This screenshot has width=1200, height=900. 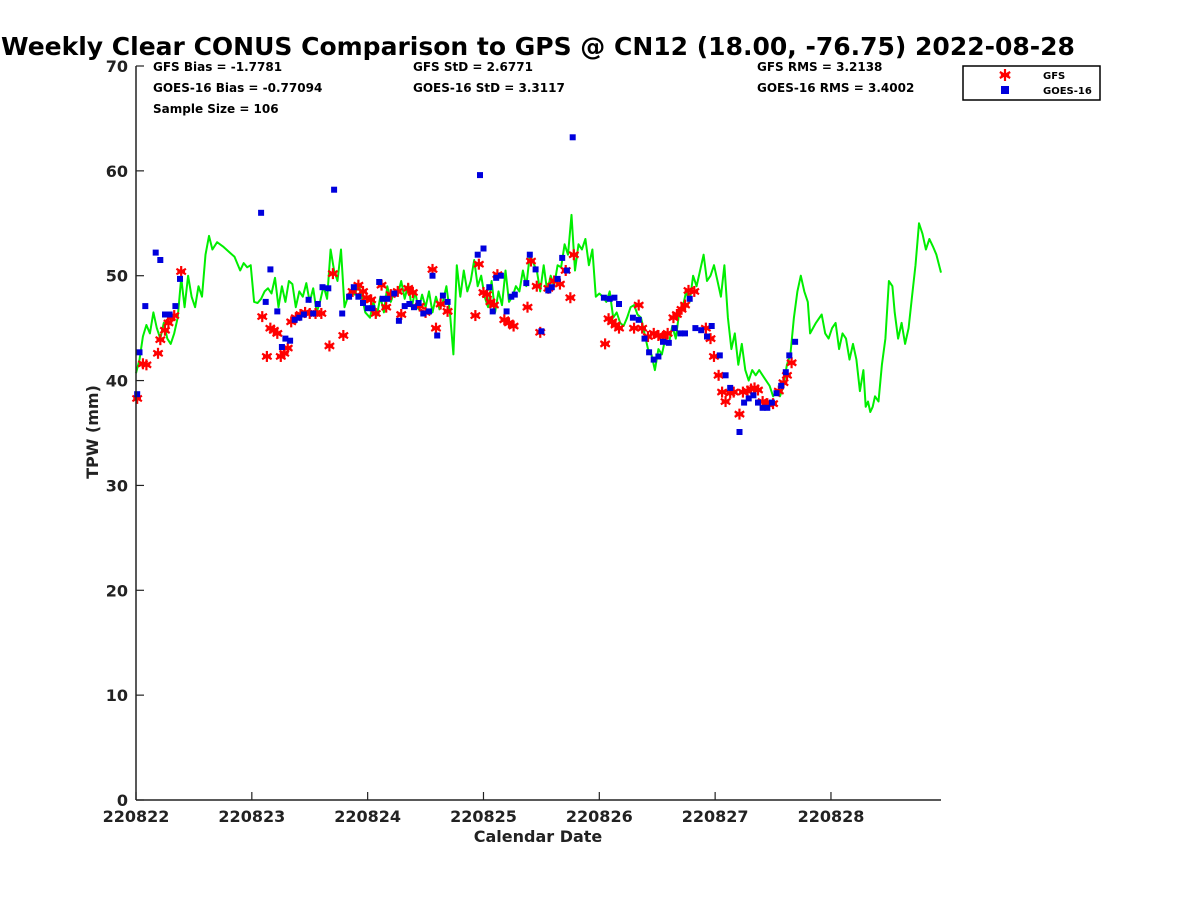 What do you see at coordinates (117, 276) in the screenshot?
I see `y-tick-label: 50` at bounding box center [117, 276].